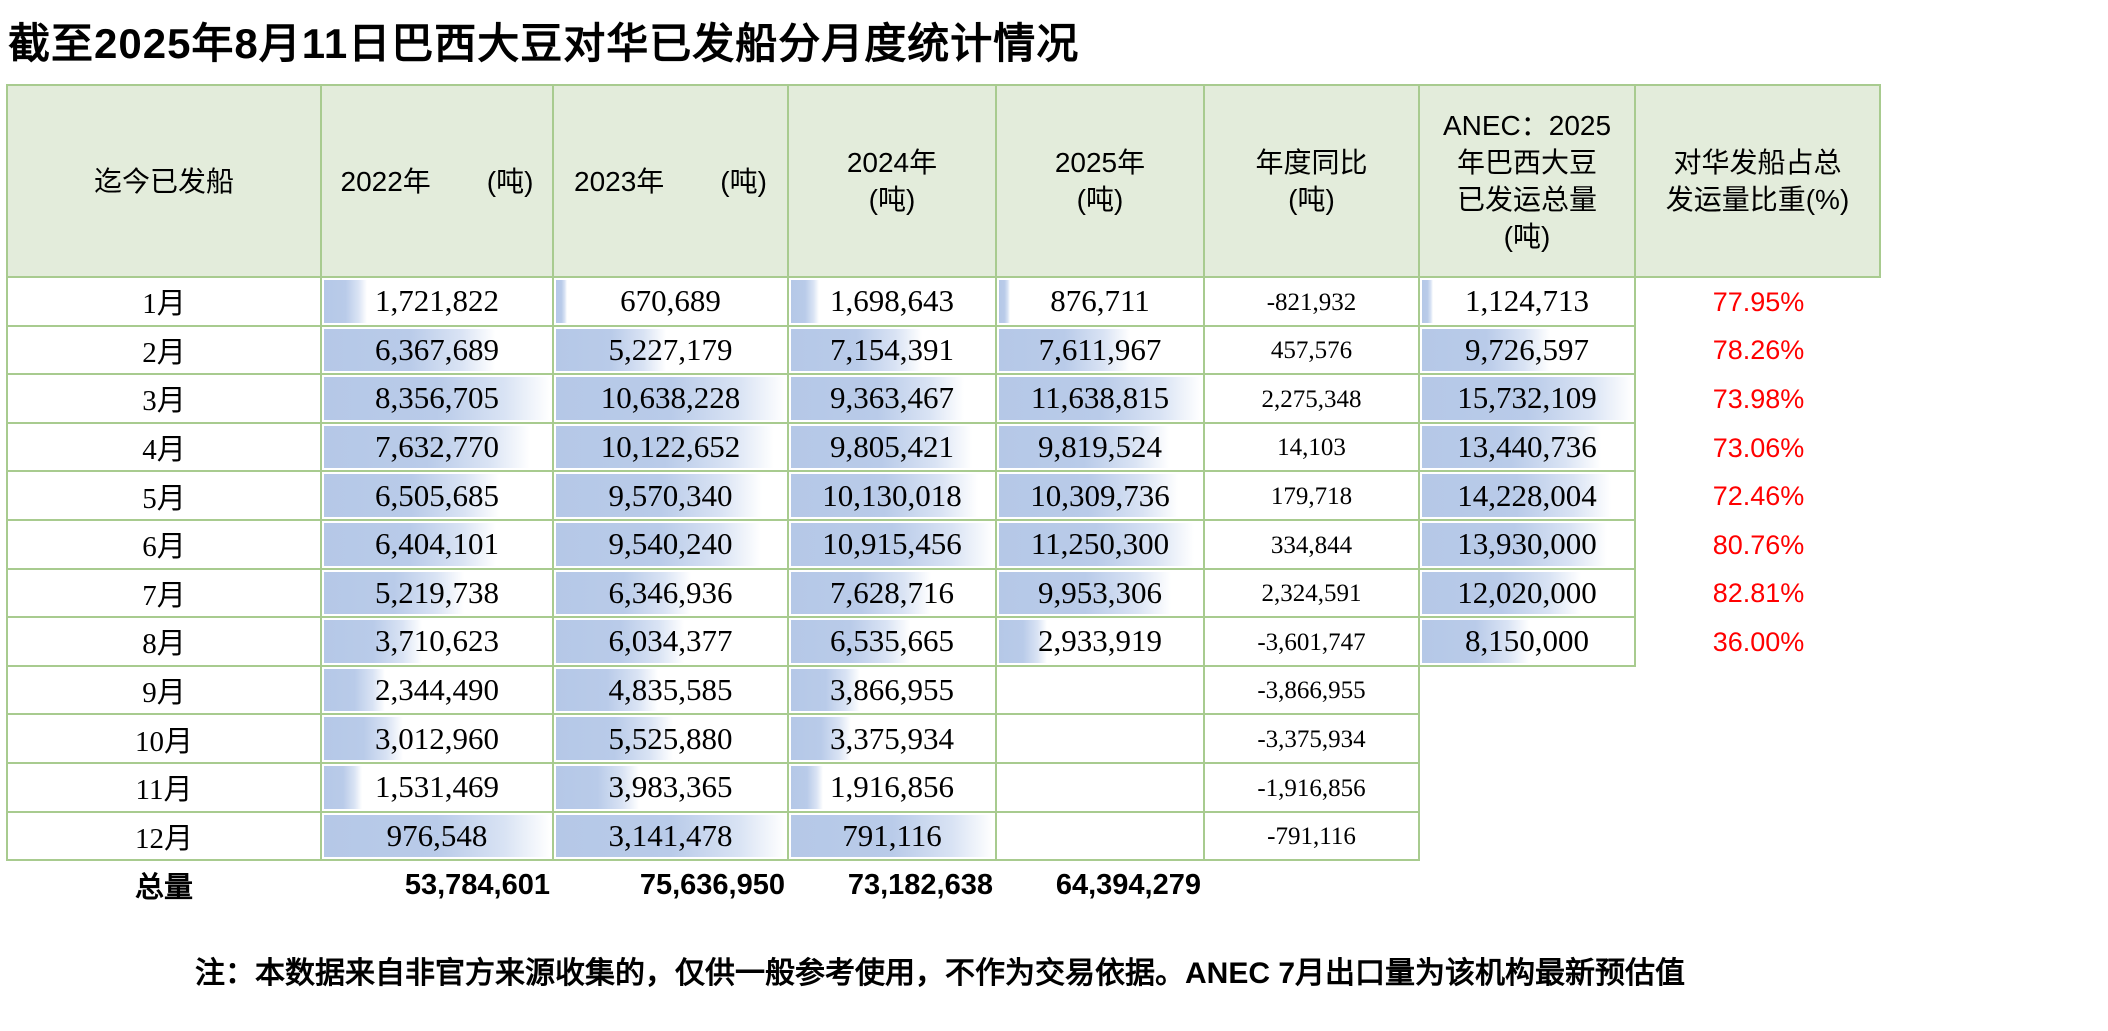  Describe the element at coordinates (893, 302) in the screenshot. I see `cell-2024: 1,698,643` at that location.